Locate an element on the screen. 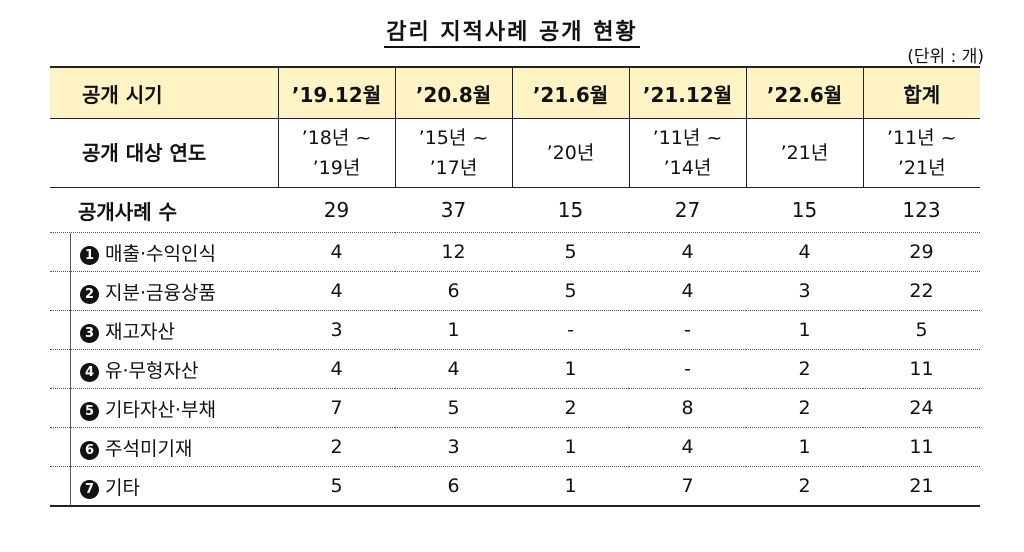  category-label: 1 매출·수익인식 is located at coordinates (164, 252).